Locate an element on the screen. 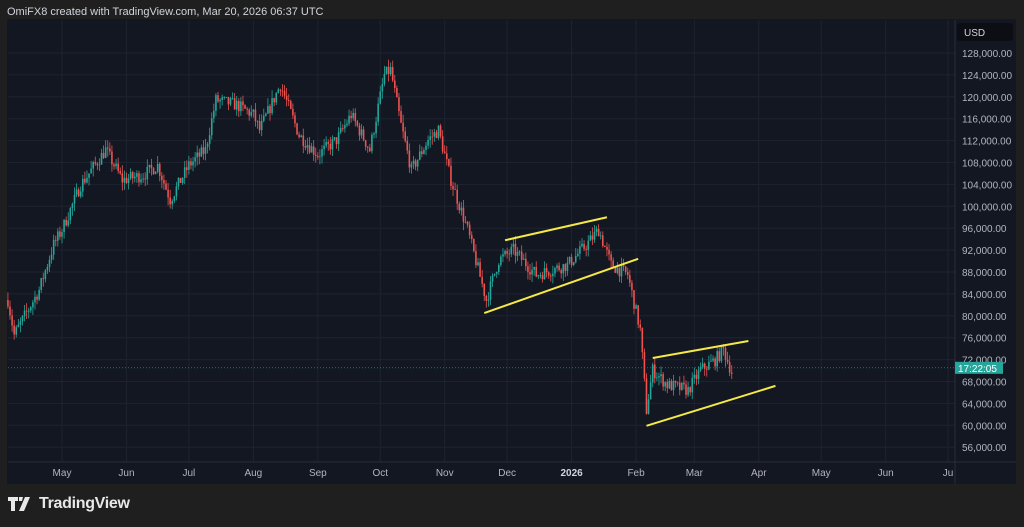 The height and width of the screenshot is (527, 1024). x-tick-label: Feb is located at coordinates (636, 473).